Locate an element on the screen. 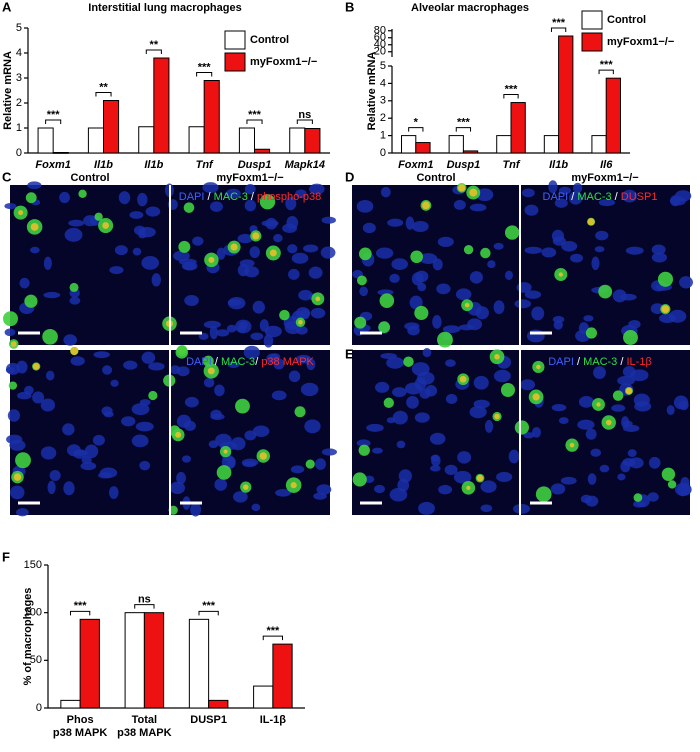  significance-bracket is located at coordinates (204, 74).